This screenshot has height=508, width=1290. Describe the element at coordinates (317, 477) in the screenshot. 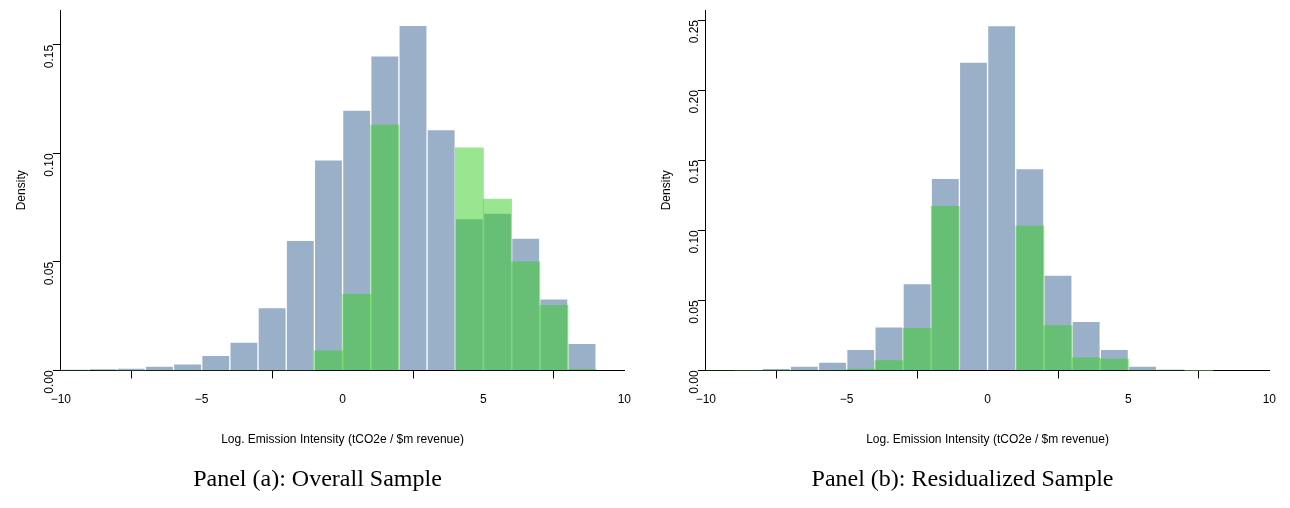

I see `text: Panel (a): Overall Sample` at that location.